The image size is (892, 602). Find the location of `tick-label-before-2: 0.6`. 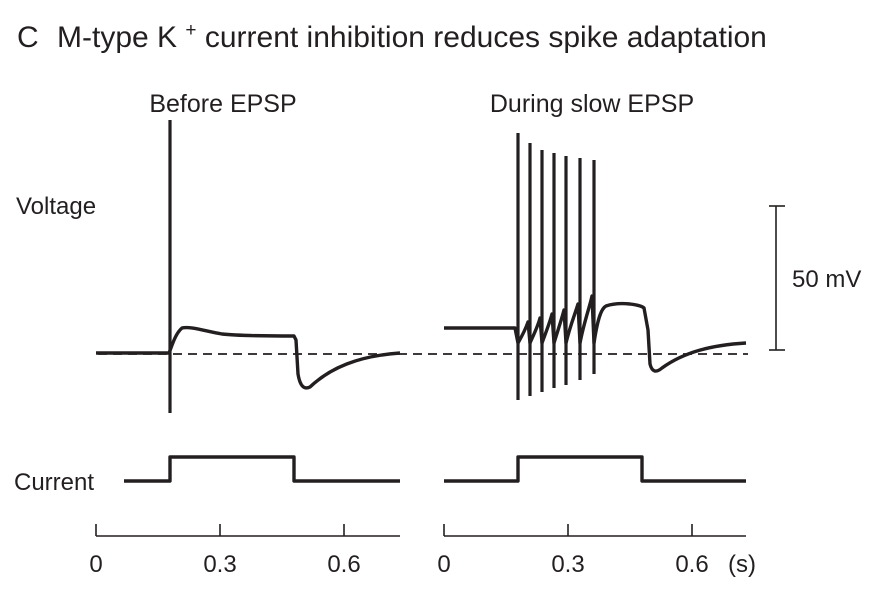

tick-label-before-2: 0.6 is located at coordinates (343, 564).